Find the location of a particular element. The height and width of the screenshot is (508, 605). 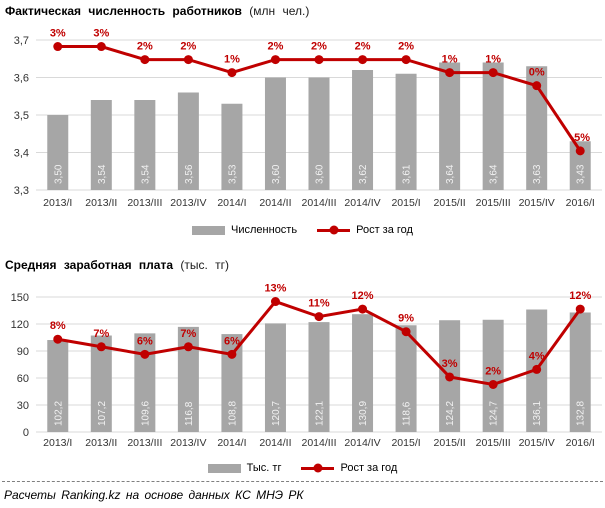

y-axis-tick-label: 3,6 is located at coordinates (21, 79).